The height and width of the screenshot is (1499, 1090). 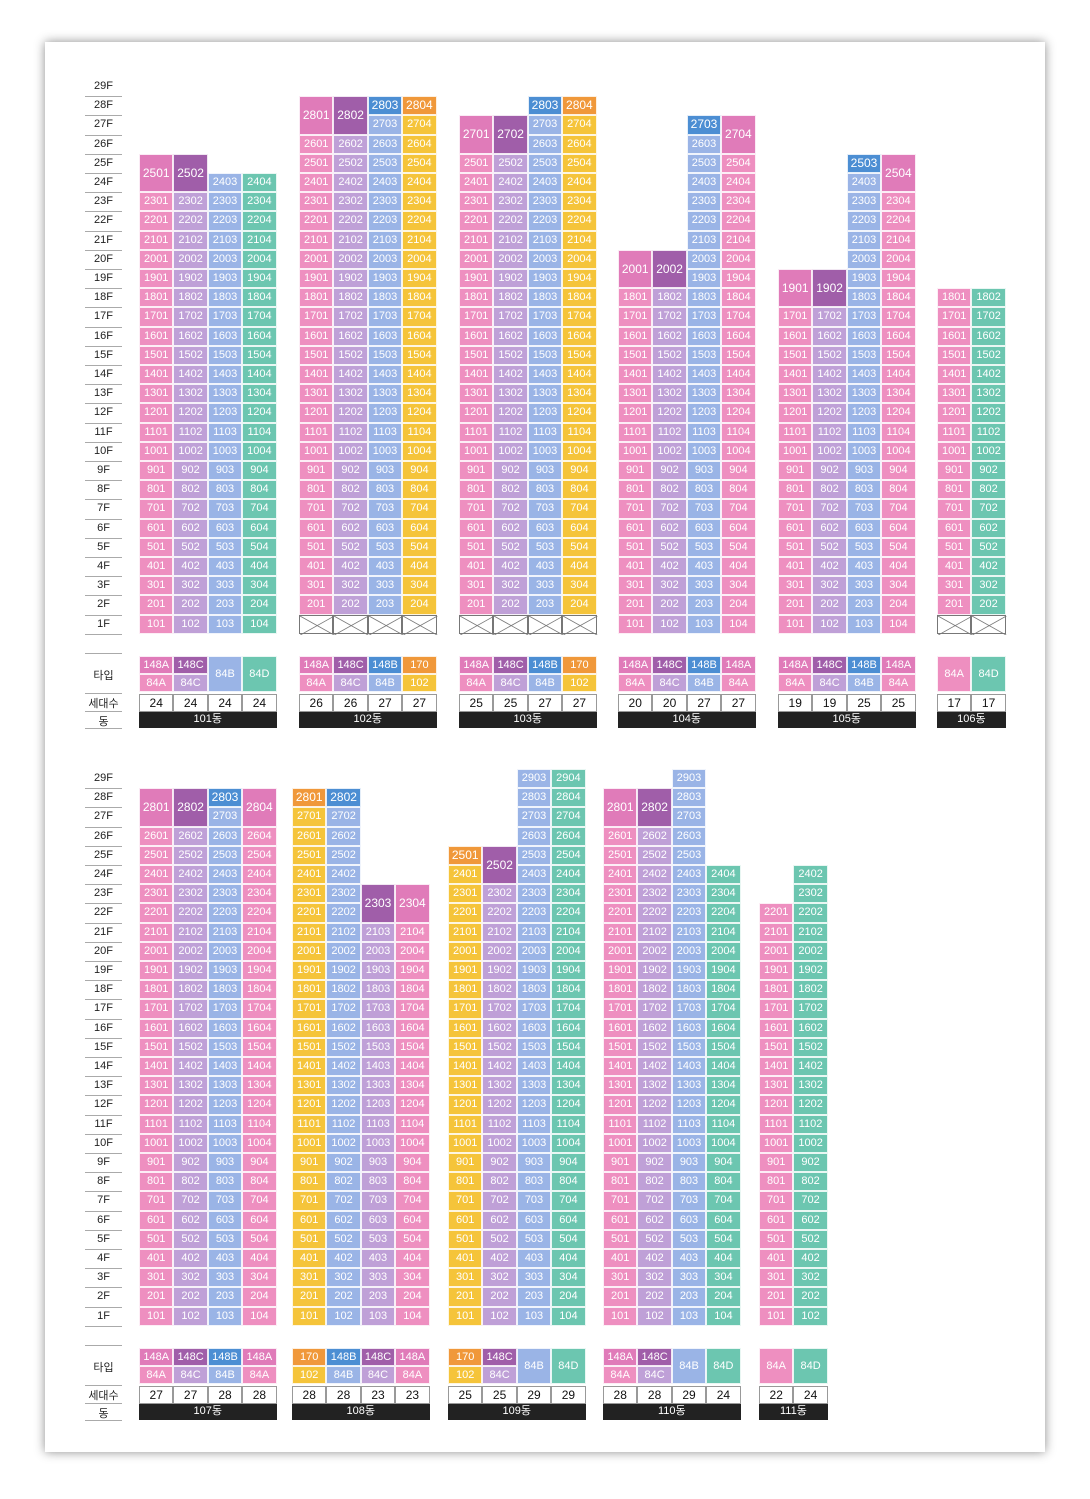 I want to click on unit-cell: 304, so click(x=259, y=1278).